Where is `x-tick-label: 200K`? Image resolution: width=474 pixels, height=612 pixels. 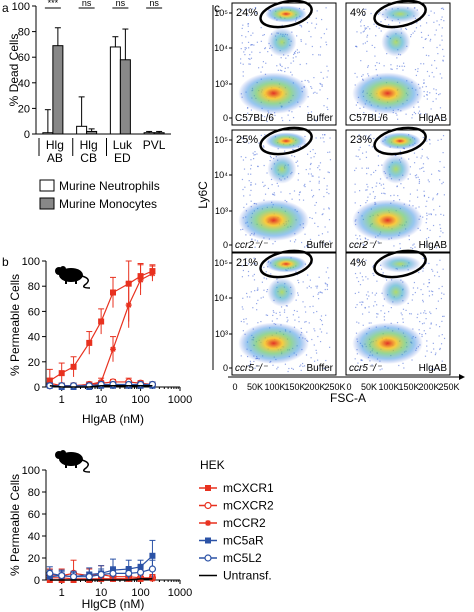 x-tick-label: 200K is located at coordinates (314, 387).